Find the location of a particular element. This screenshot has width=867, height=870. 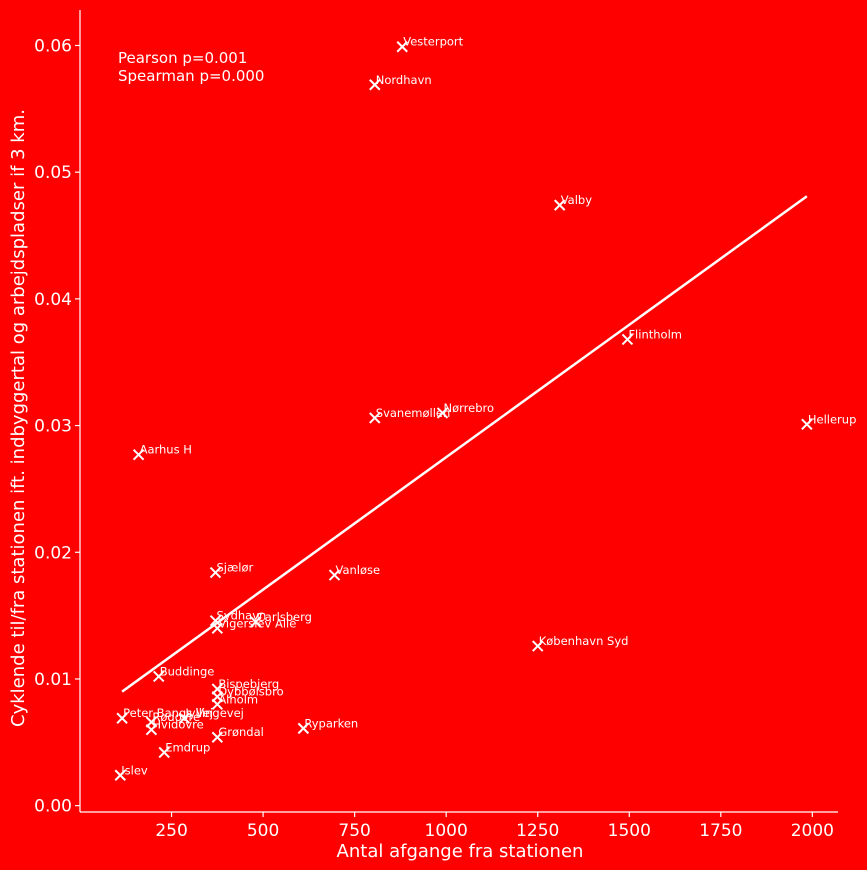

point-label: Hellerup is located at coordinates (832, 419).